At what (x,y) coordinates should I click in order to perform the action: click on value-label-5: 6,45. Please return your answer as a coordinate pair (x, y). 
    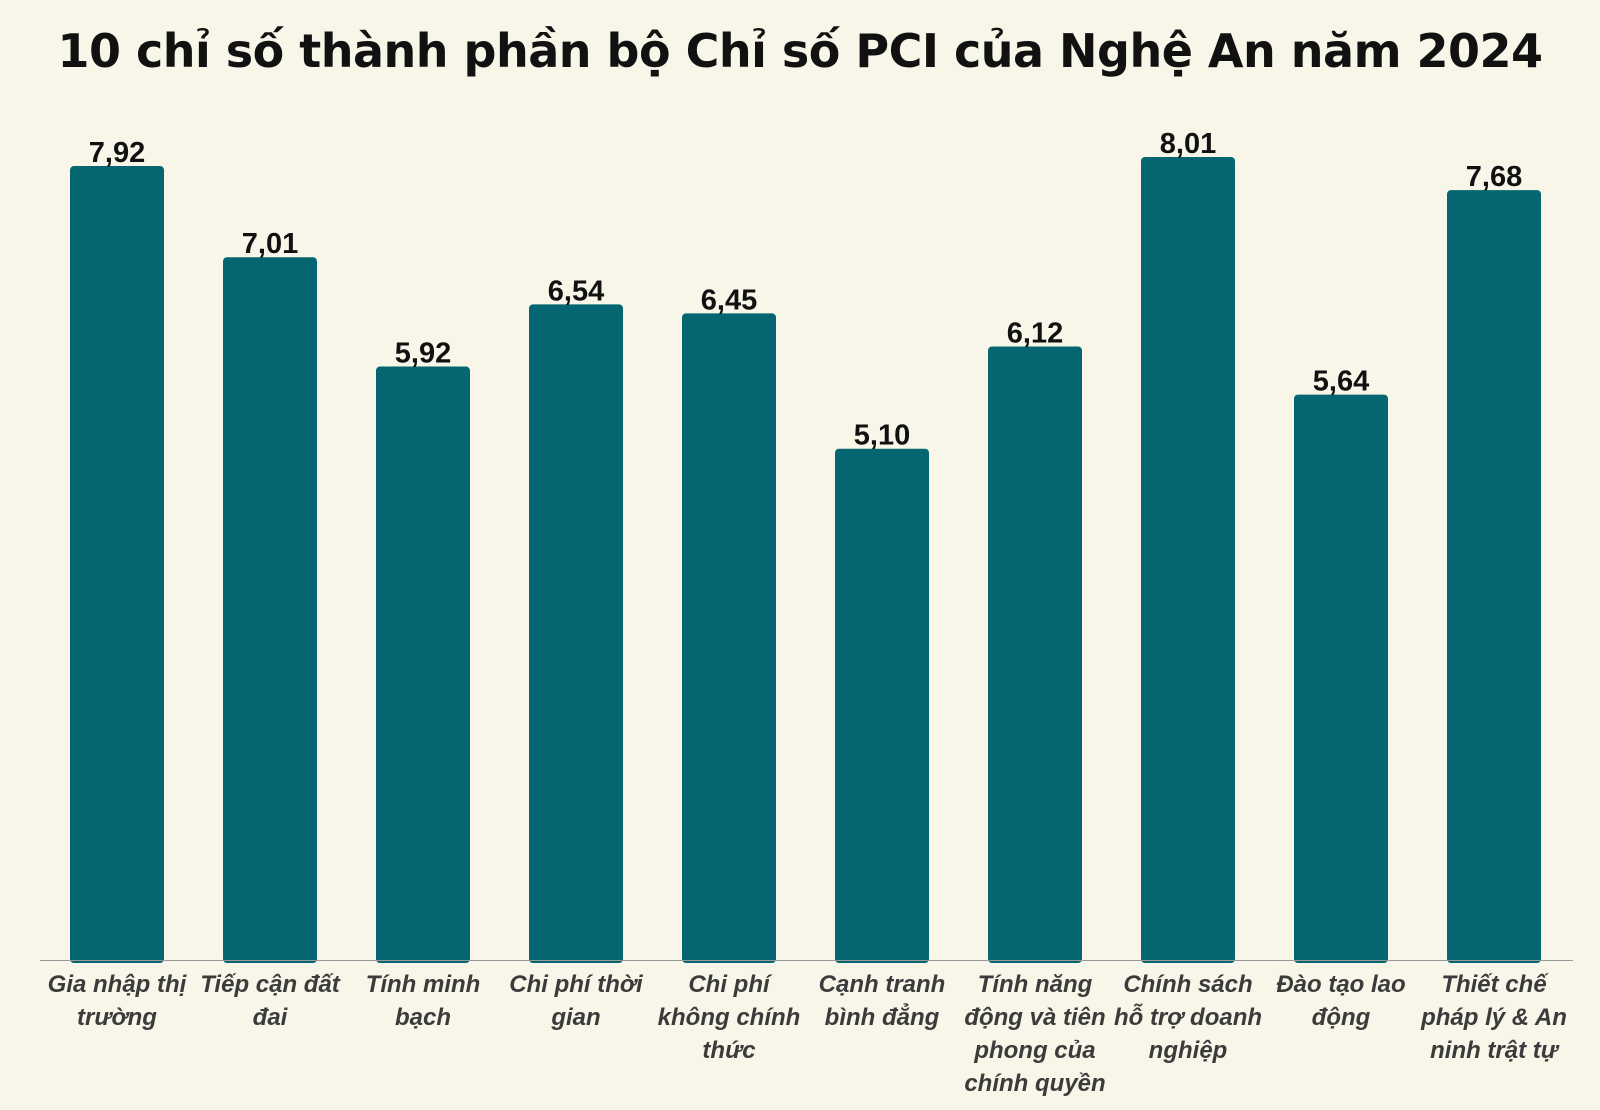
    Looking at the image, I should click on (729, 300).